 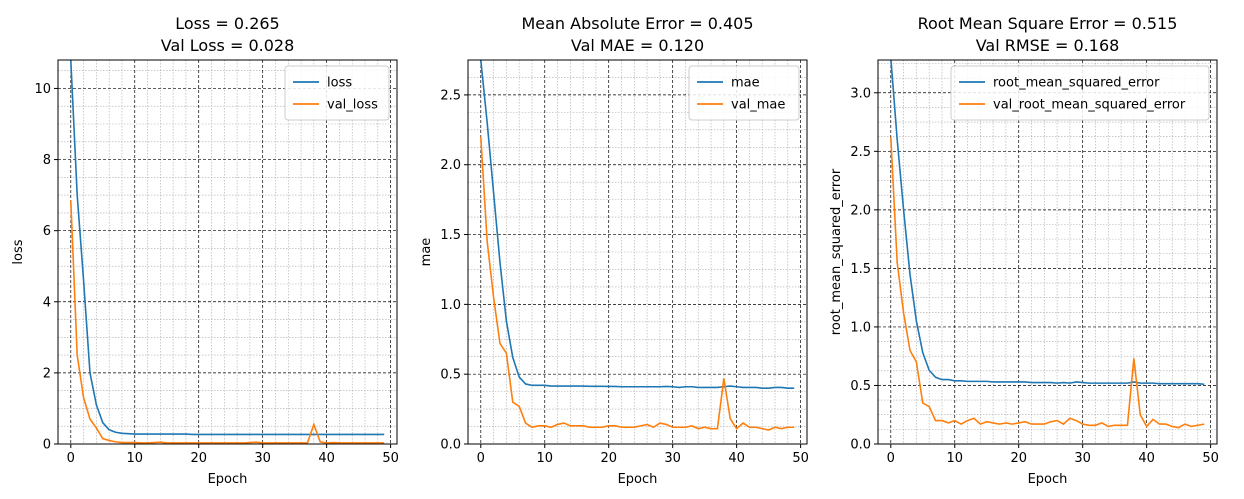 I want to click on y-tick-label: 0, so click(x=47, y=445).